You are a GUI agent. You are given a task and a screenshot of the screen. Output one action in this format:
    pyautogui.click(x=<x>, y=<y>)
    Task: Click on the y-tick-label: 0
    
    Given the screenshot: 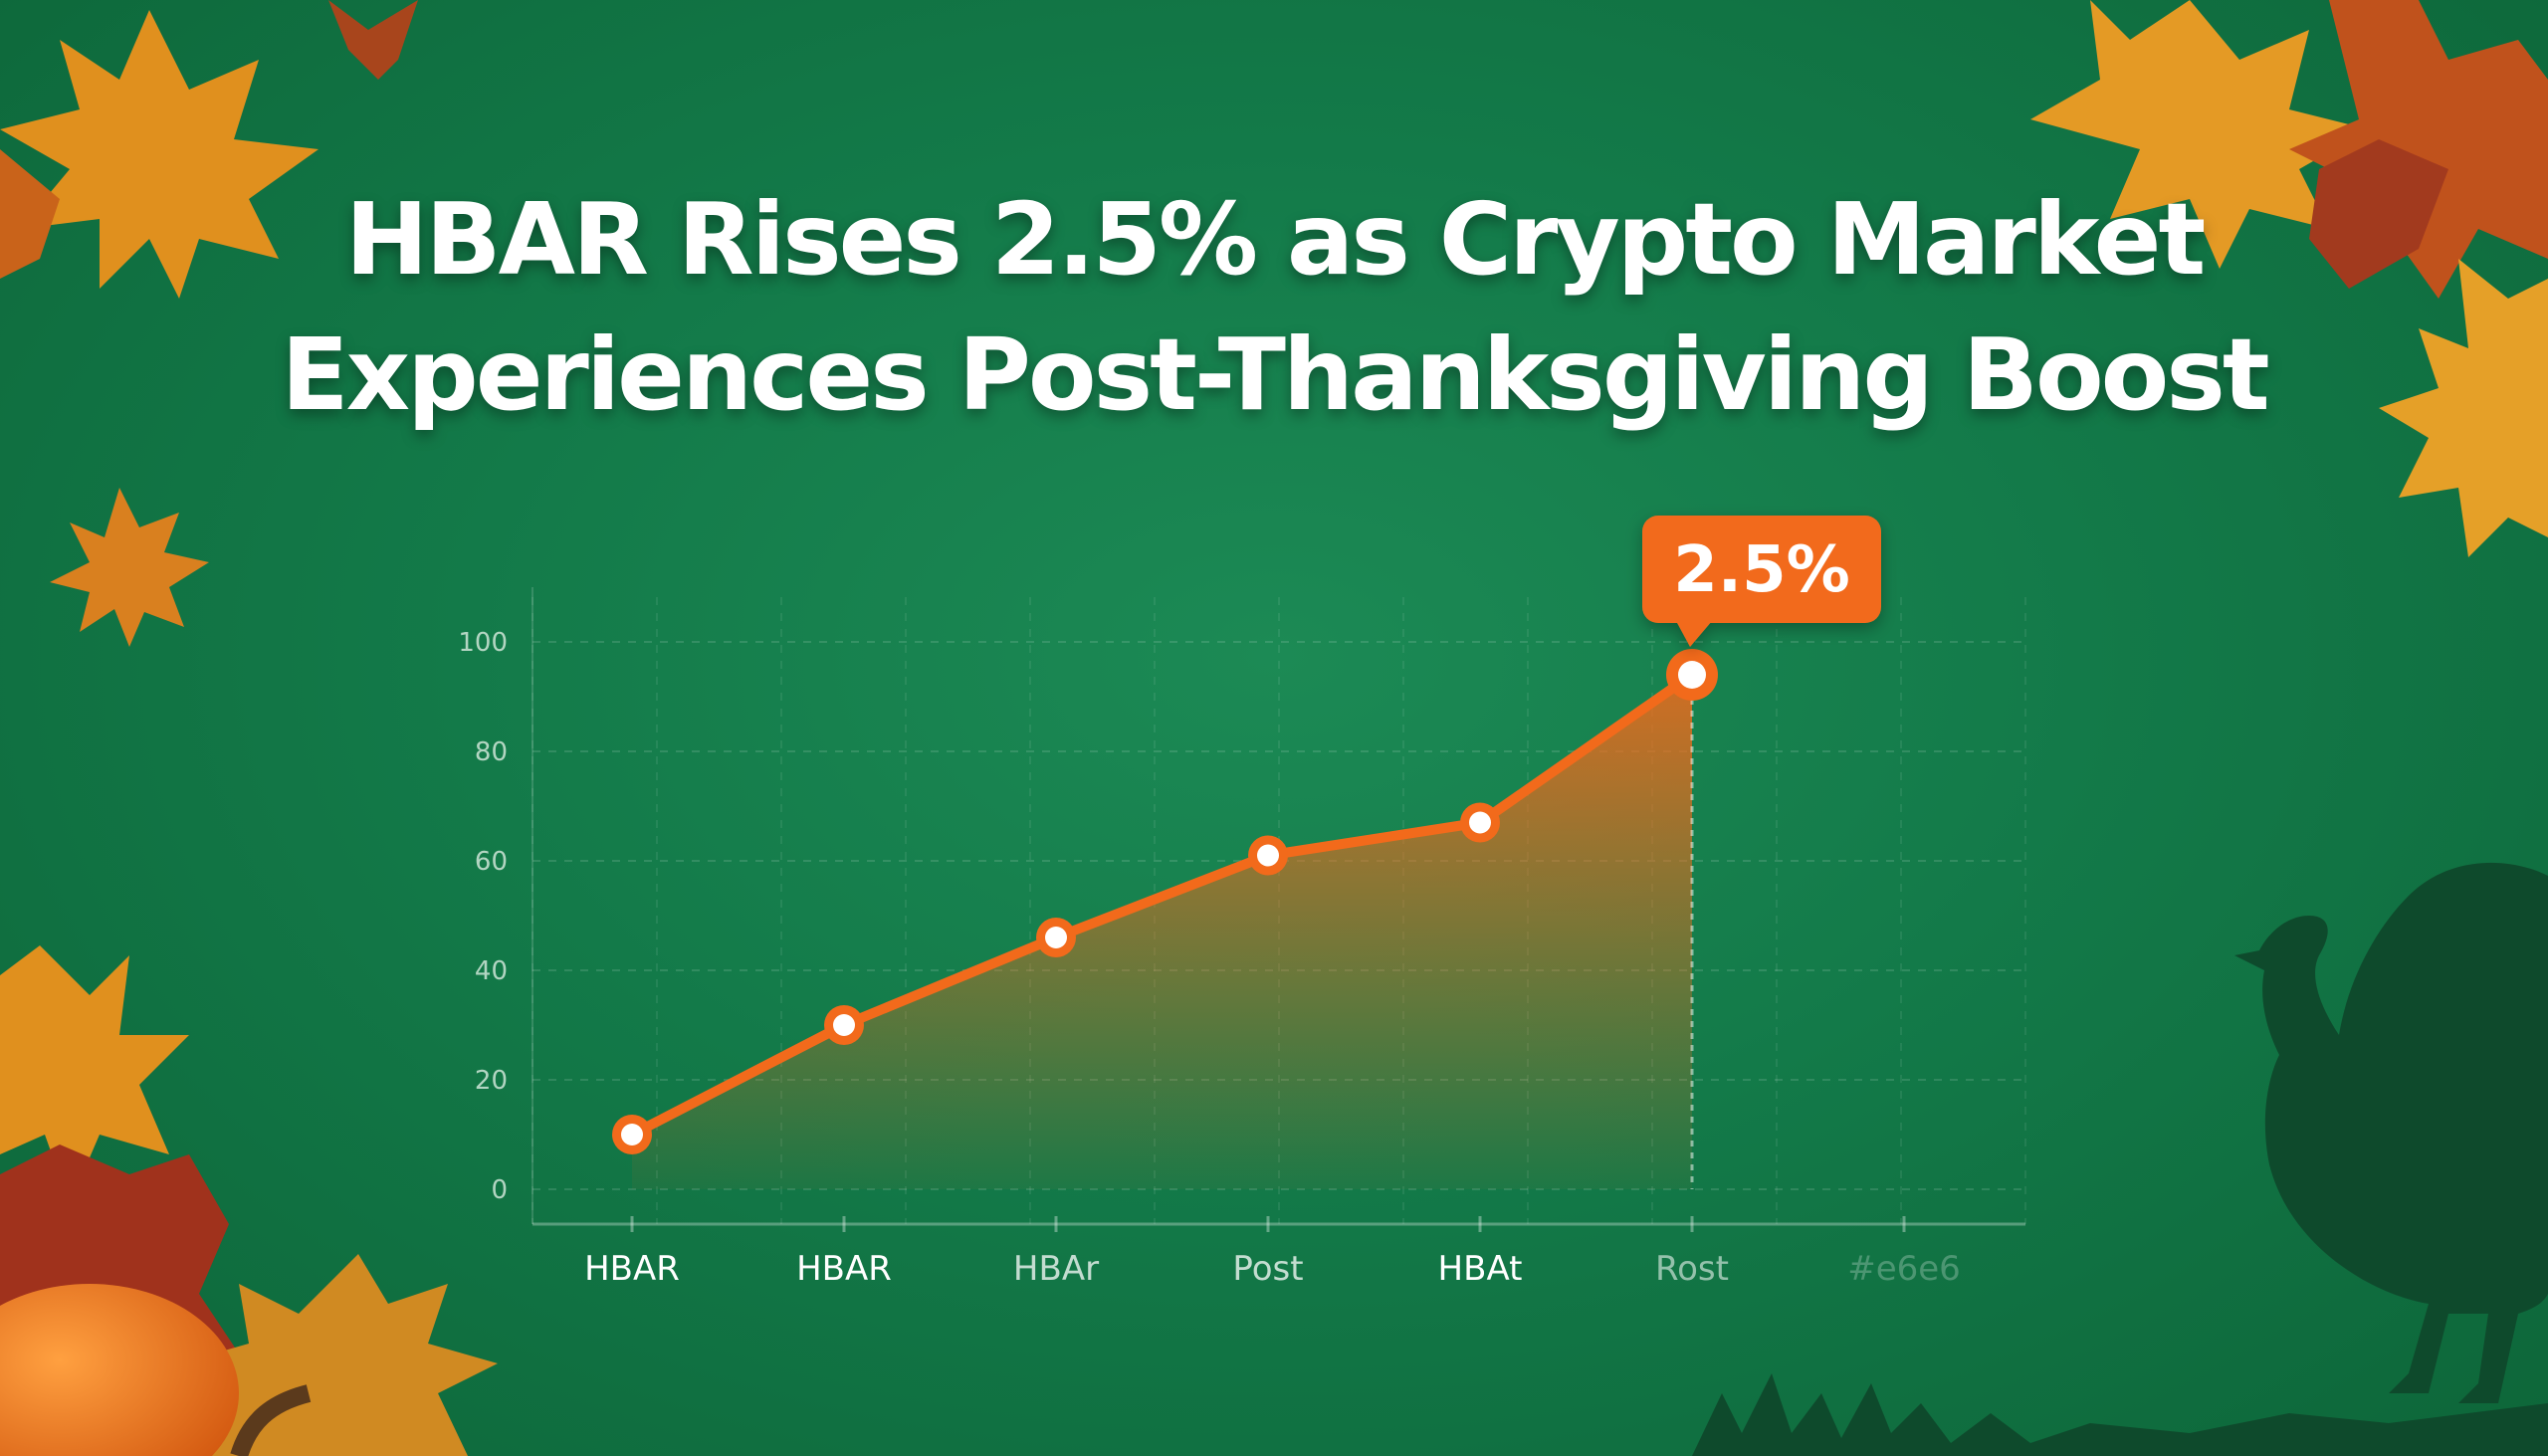 What is the action you would take?
    pyautogui.click(x=499, y=1190)
    